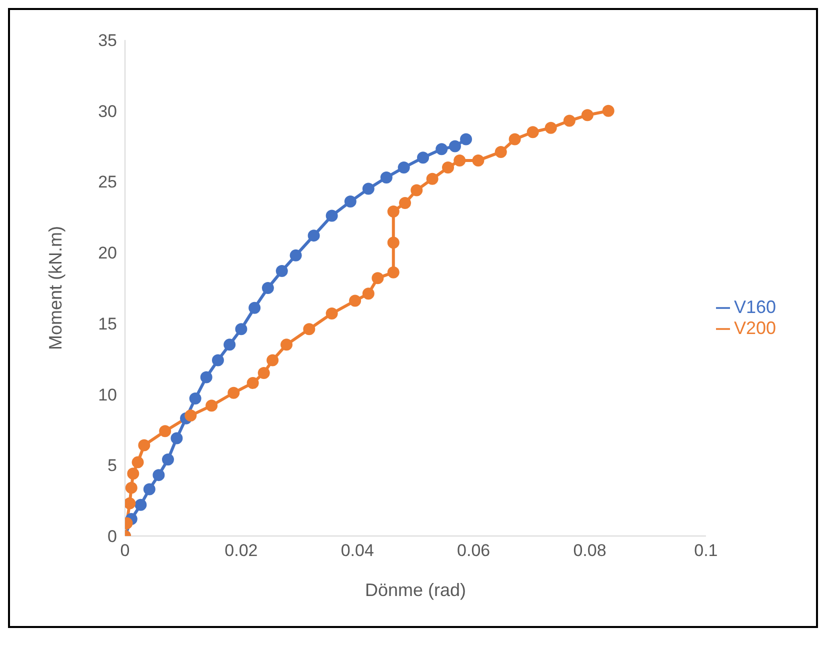 The image size is (836, 646). I want to click on x-tick-label: 0.06, so click(473, 550).